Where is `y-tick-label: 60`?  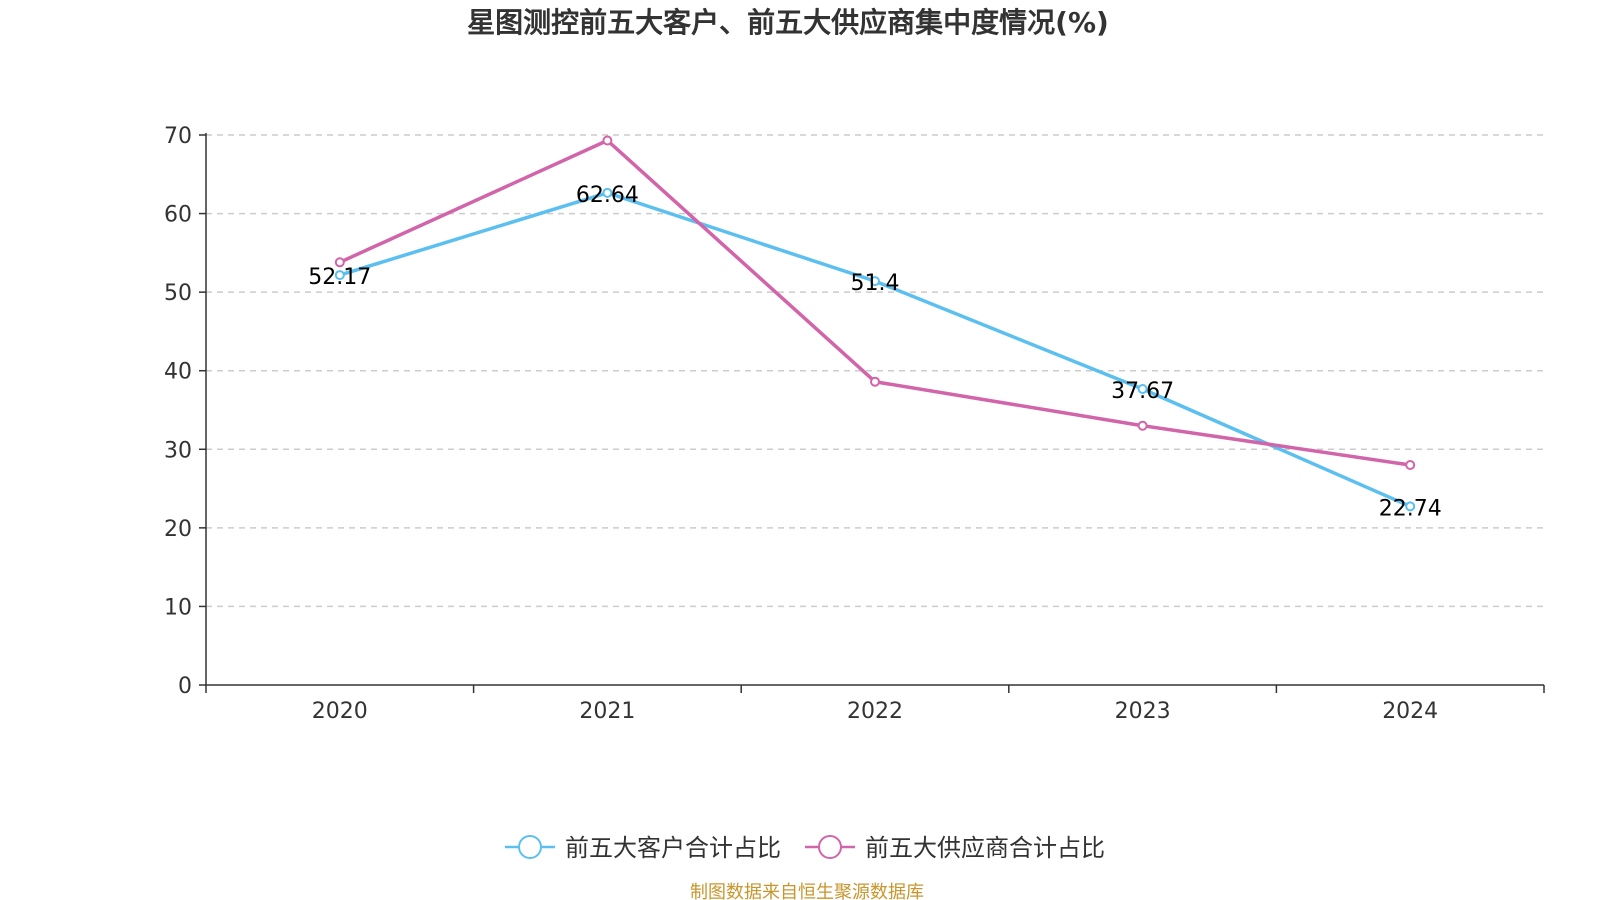
y-tick-label: 60 is located at coordinates (178, 215).